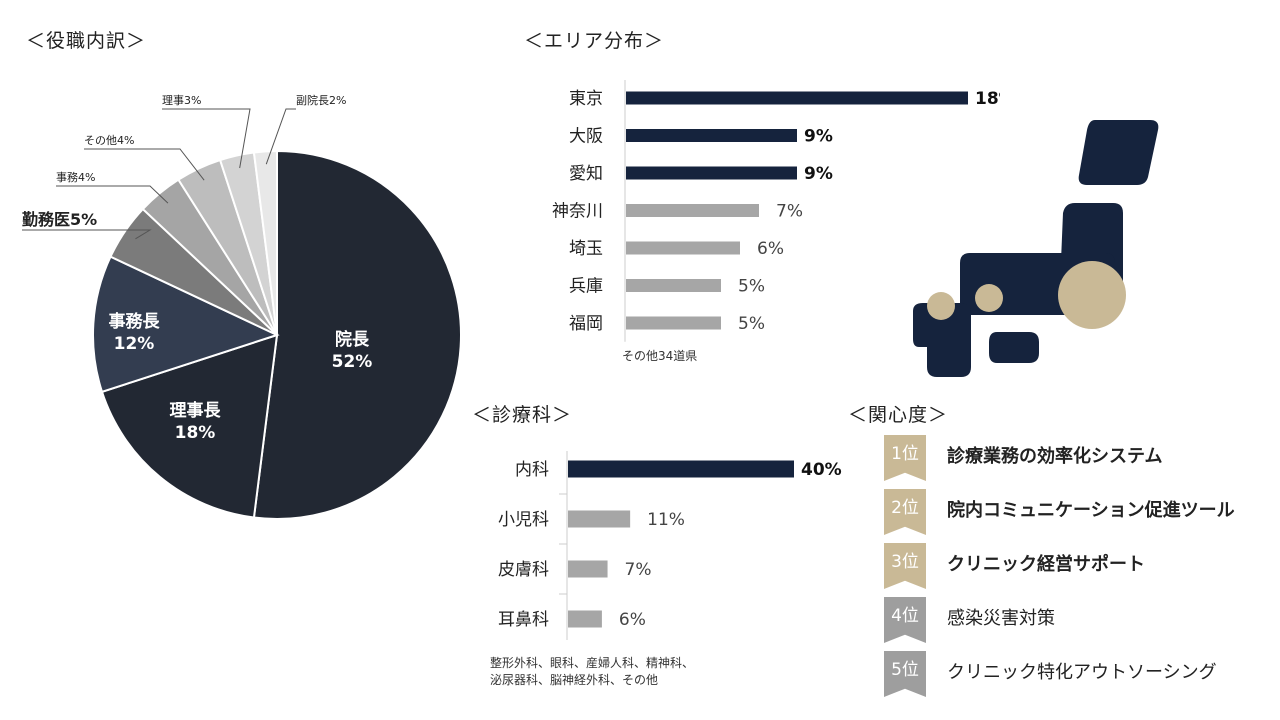 The image size is (1280, 720). I want to click on pie-label-name: 院長, so click(352, 339).